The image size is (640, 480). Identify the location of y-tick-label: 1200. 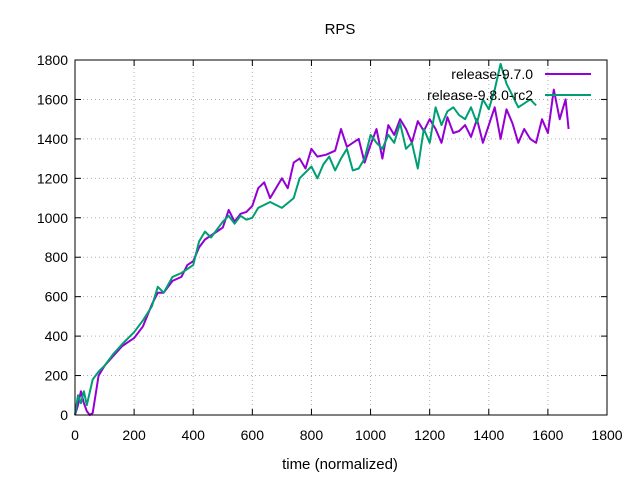
(52, 178).